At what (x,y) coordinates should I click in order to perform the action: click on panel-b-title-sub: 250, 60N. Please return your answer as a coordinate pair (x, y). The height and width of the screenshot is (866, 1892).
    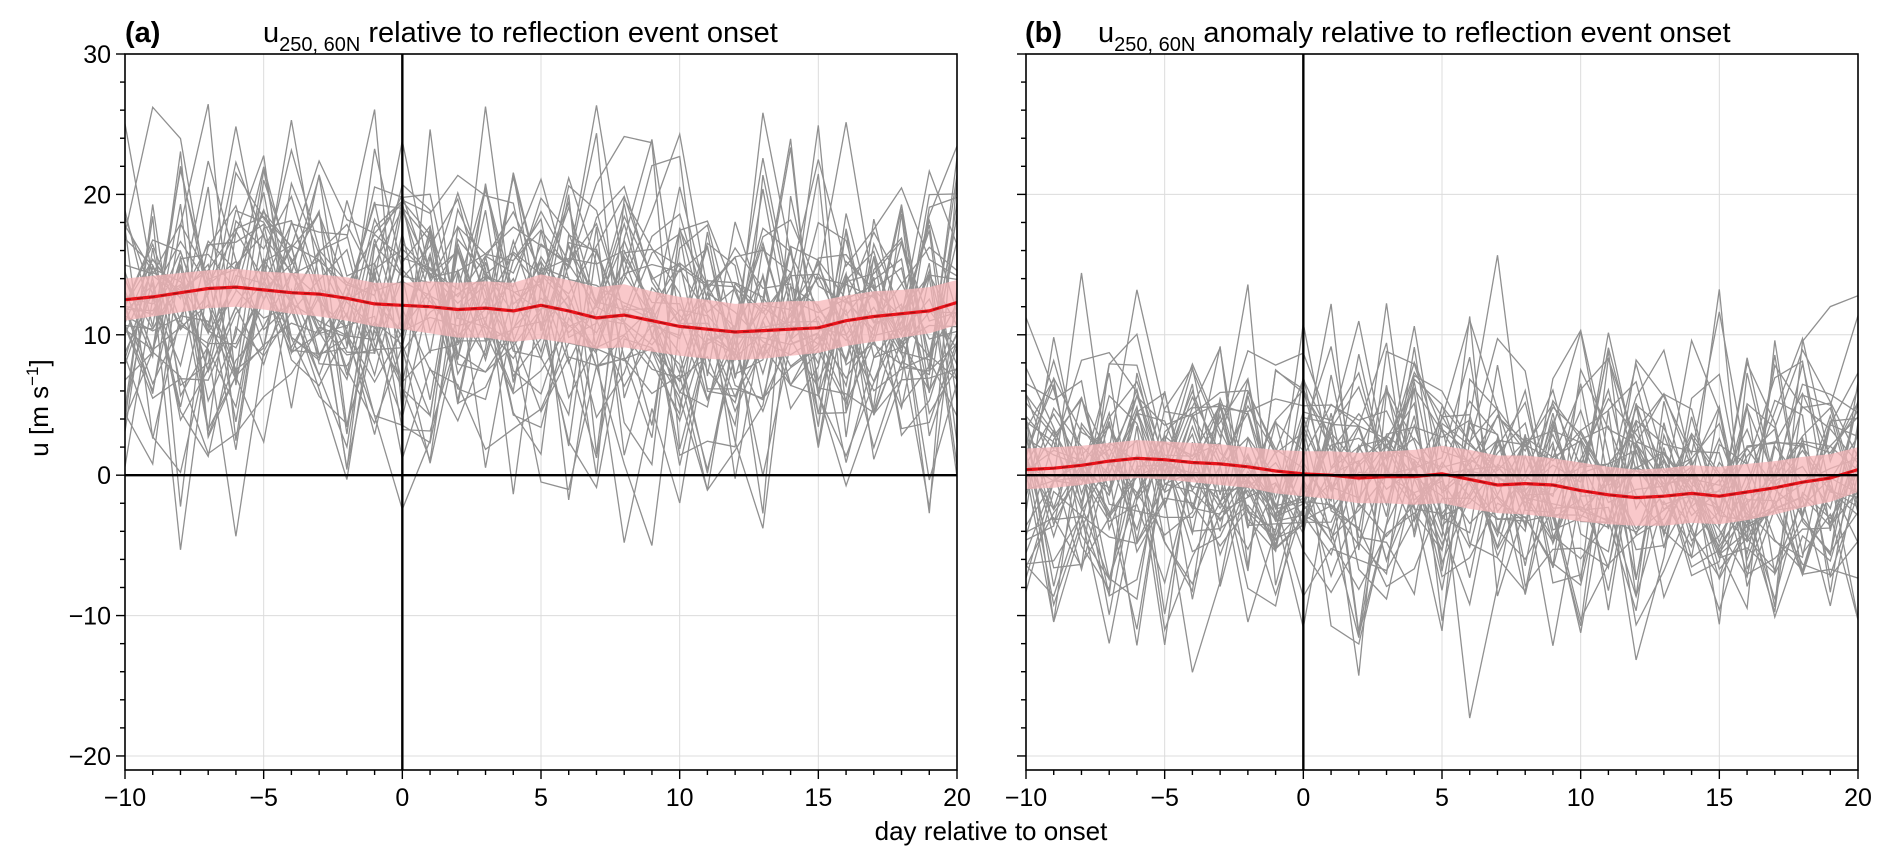
    Looking at the image, I should click on (1154, 45).